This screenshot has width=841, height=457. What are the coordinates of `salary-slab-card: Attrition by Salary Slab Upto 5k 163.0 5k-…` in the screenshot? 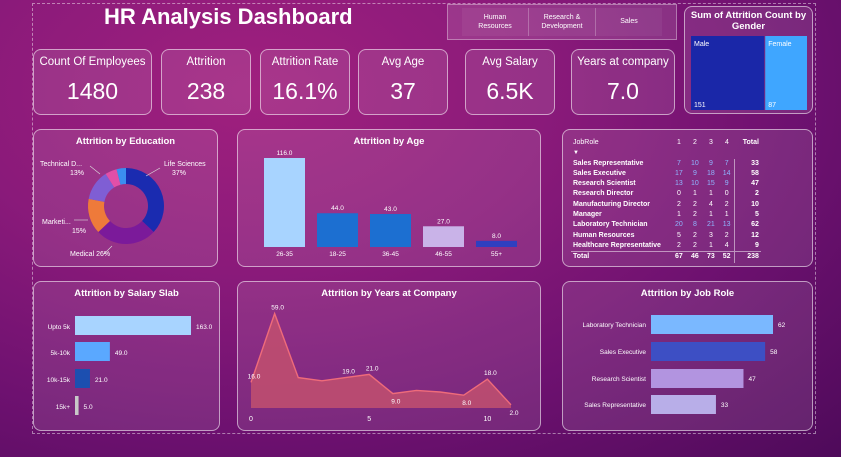 It's located at (126, 356).